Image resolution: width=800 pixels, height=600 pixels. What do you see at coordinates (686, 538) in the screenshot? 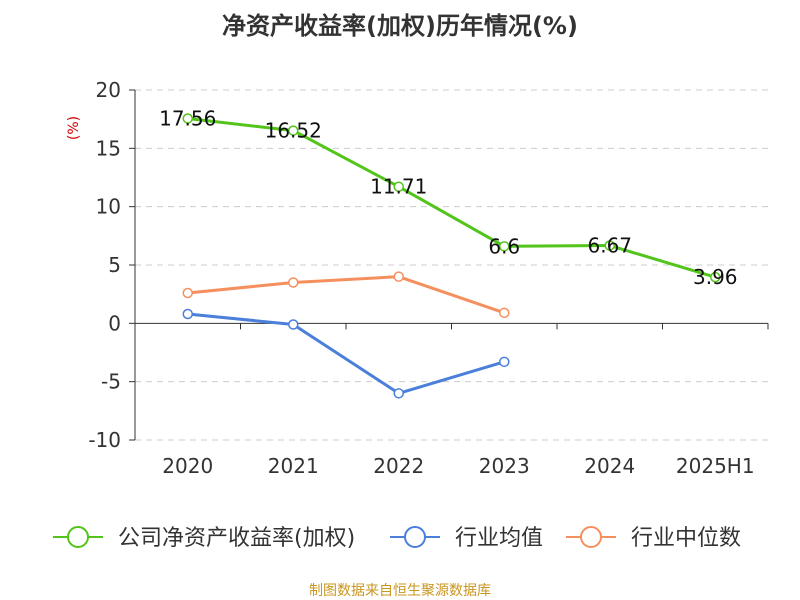
I see `legend-label: 行业中位数` at bounding box center [686, 538].